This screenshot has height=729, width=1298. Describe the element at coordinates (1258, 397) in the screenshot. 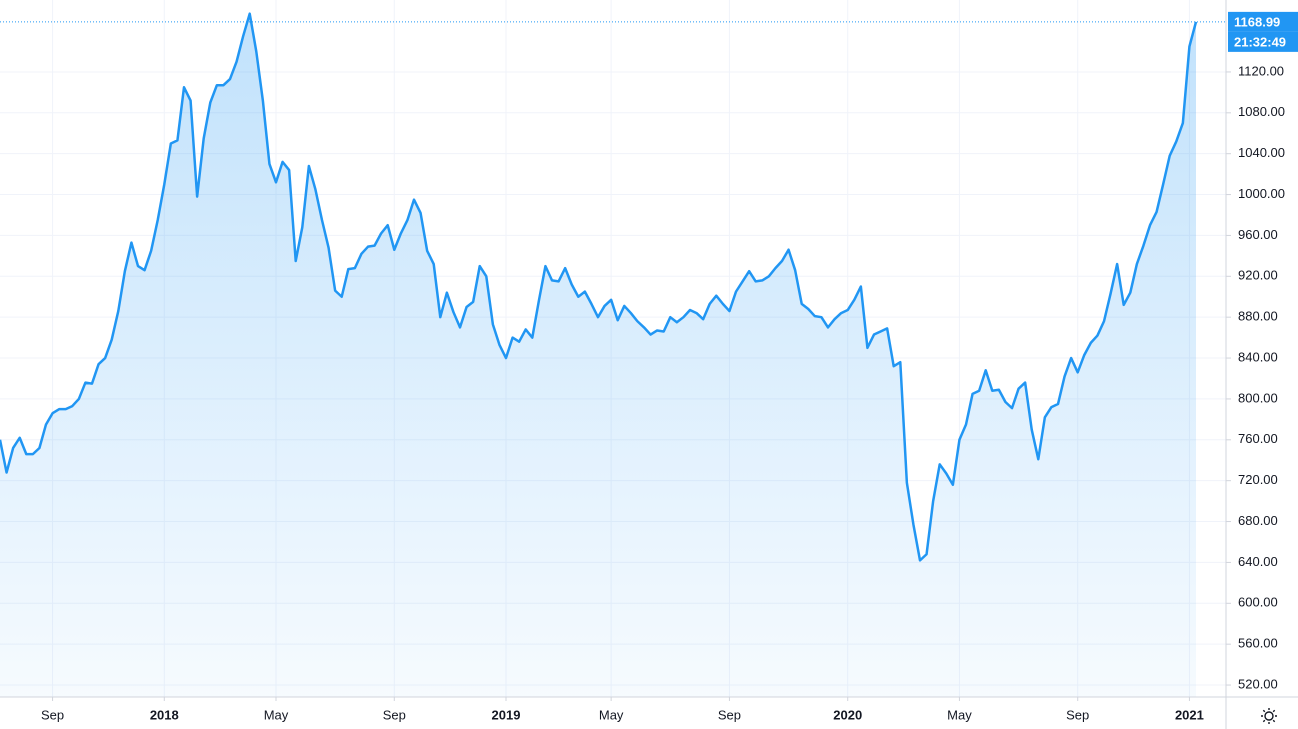

I see `y-tick-label: 800.00` at that location.